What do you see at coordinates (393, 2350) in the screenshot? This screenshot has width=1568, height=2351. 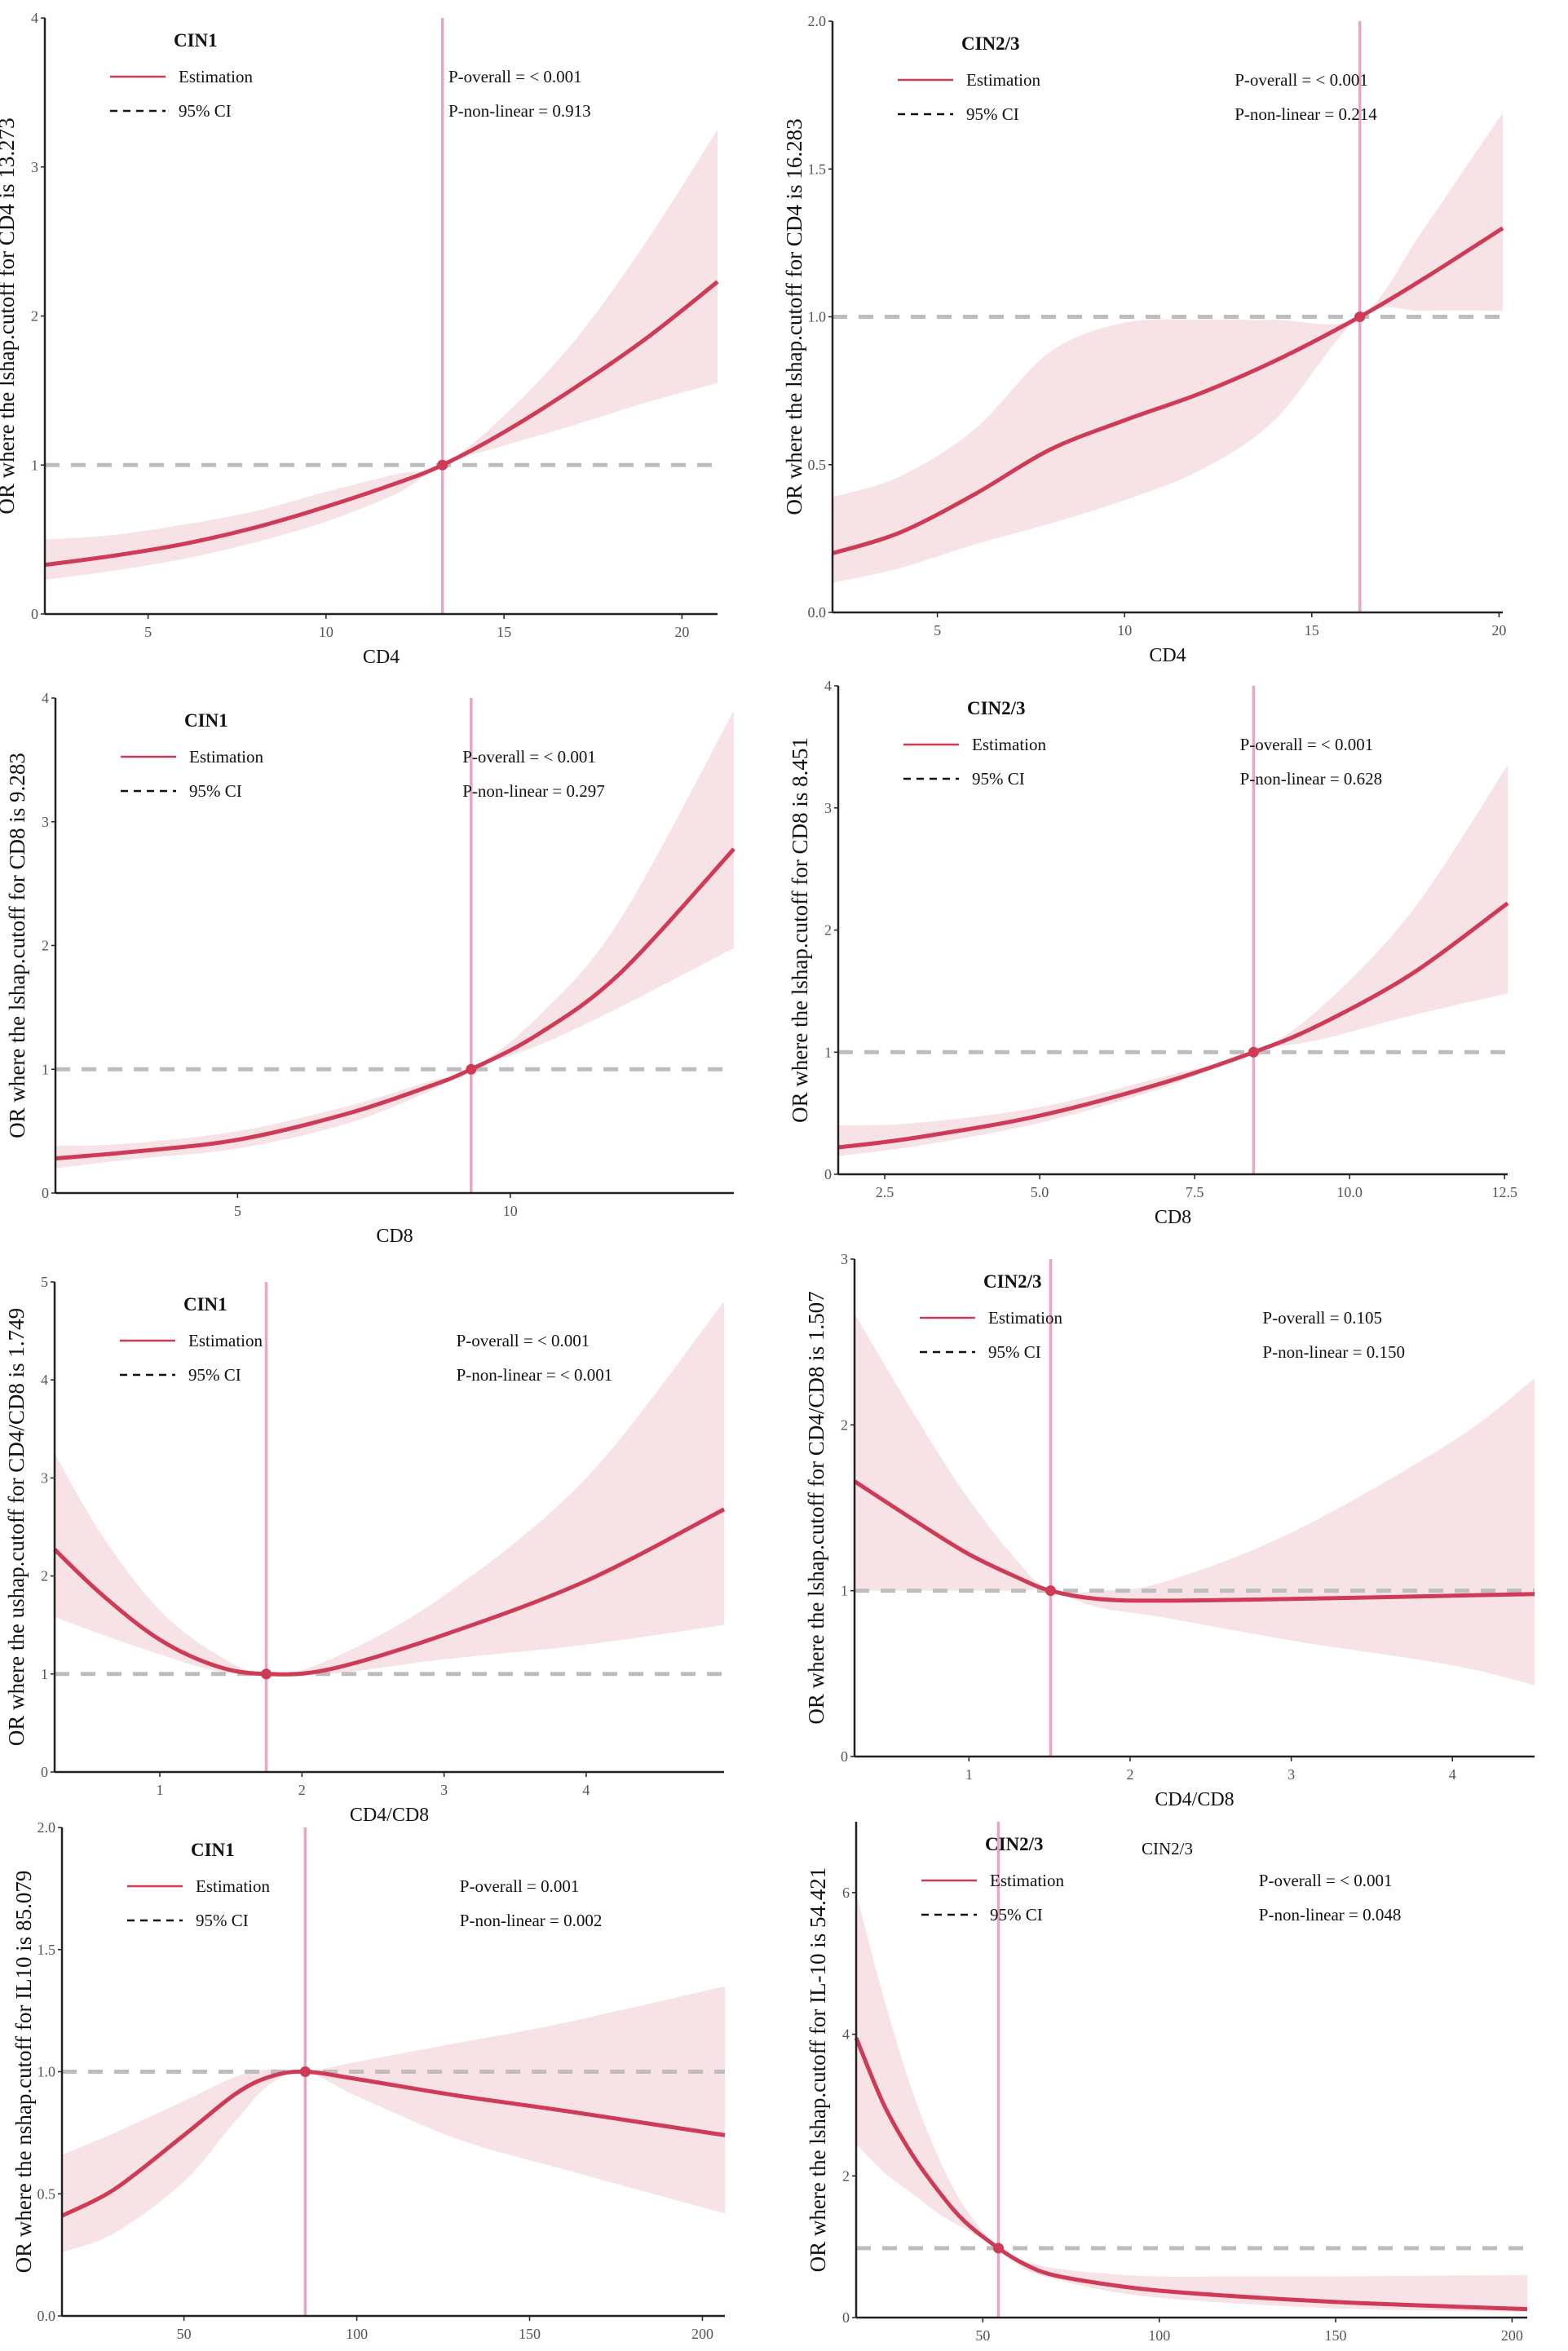 I see `x-axis-label: IL10` at bounding box center [393, 2350].